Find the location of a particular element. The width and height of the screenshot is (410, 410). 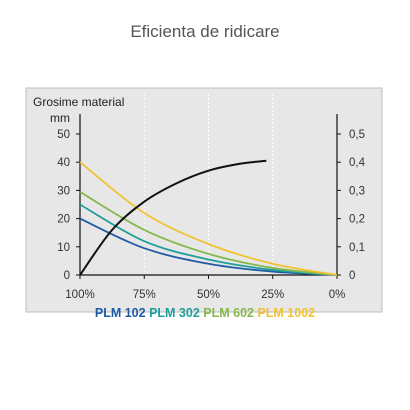

y-tick-label: 30 is located at coordinates (63, 191).